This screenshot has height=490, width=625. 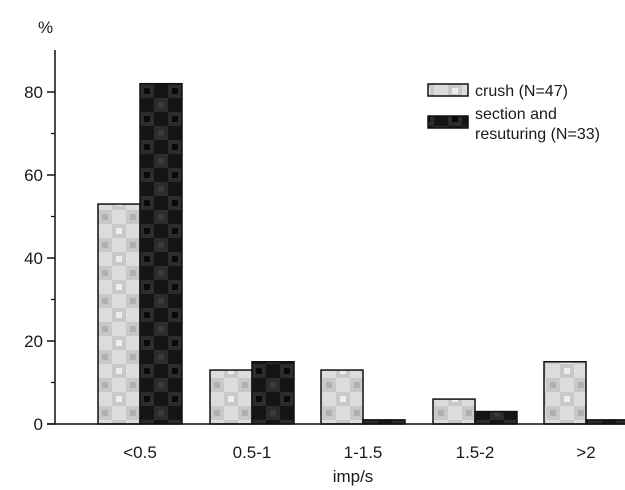 I want to click on legend-swatch-section, so click(x=448, y=122).